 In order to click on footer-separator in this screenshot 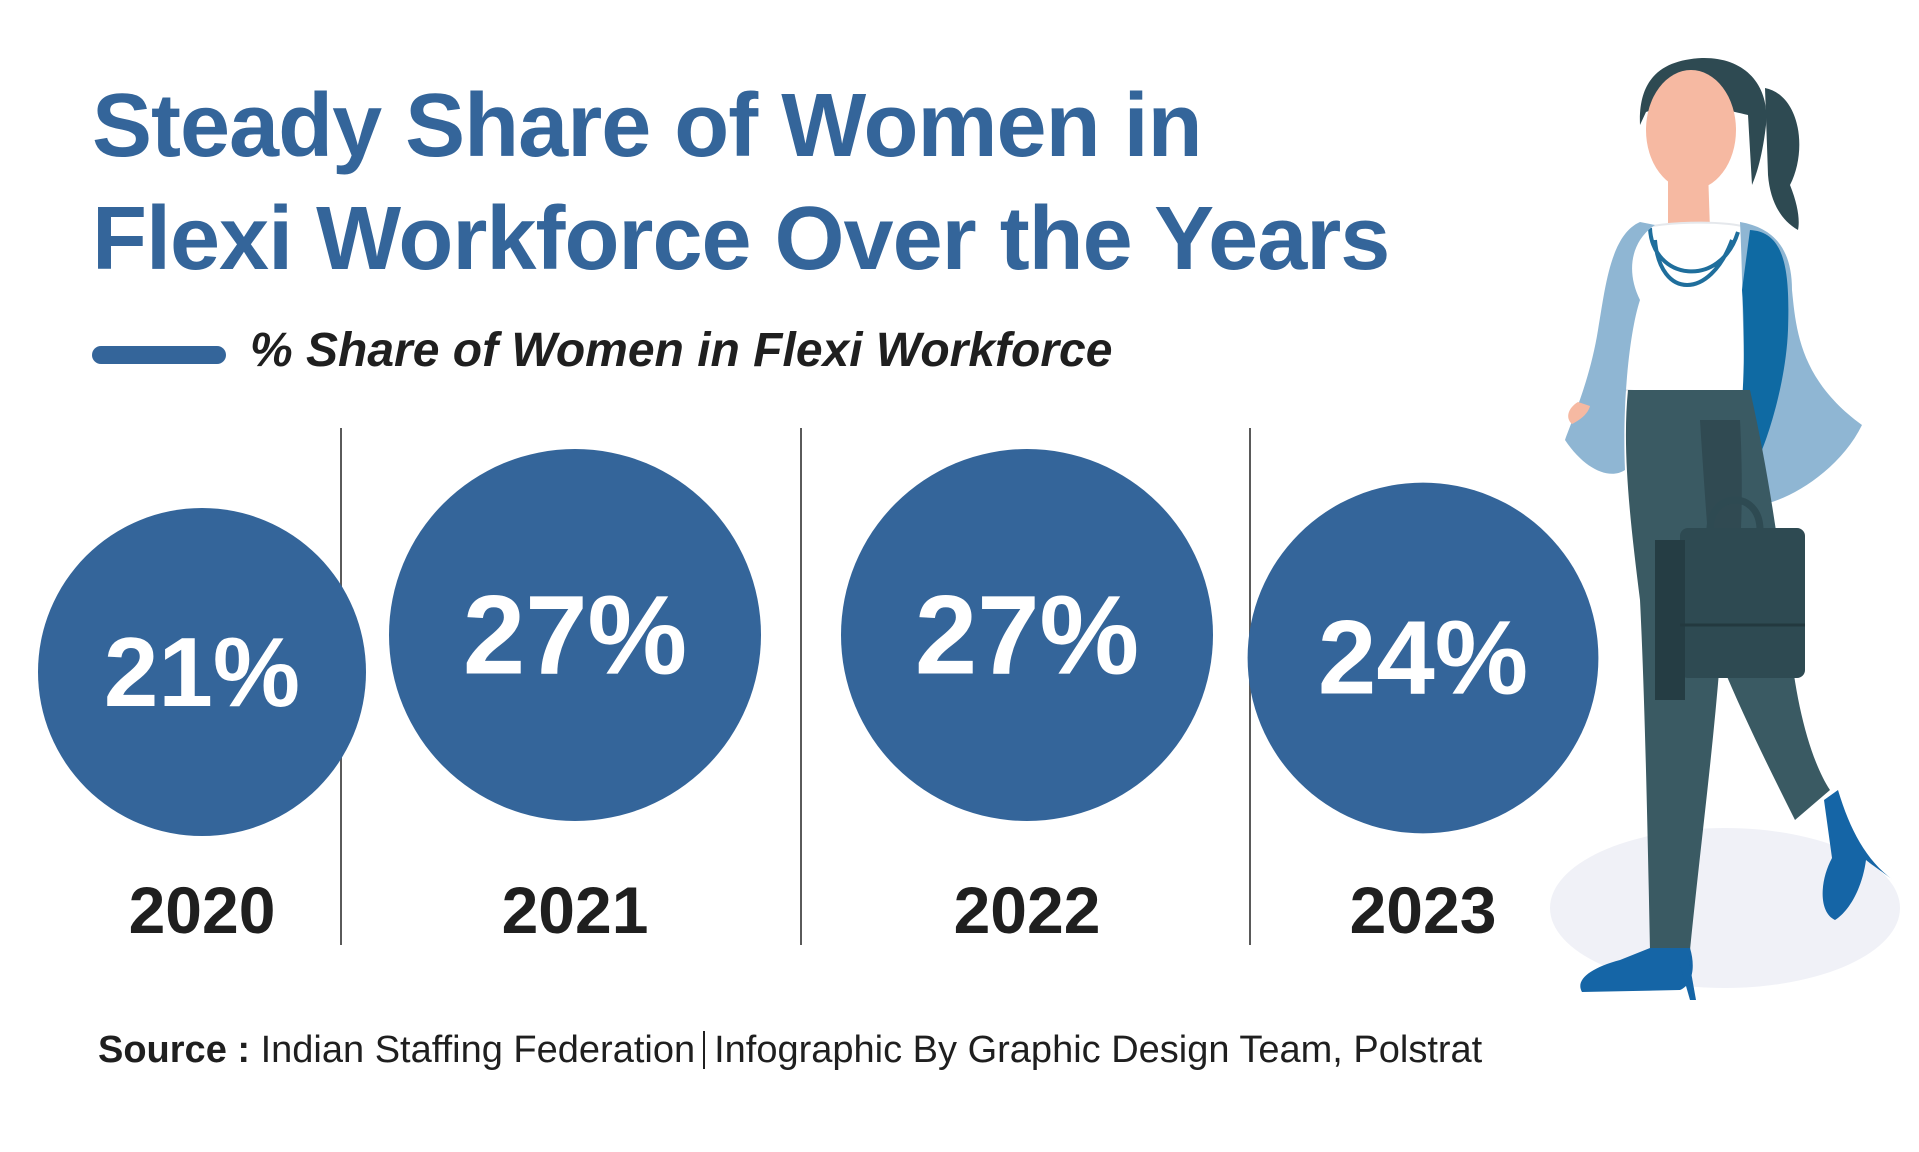, I will do `click(704, 1050)`.